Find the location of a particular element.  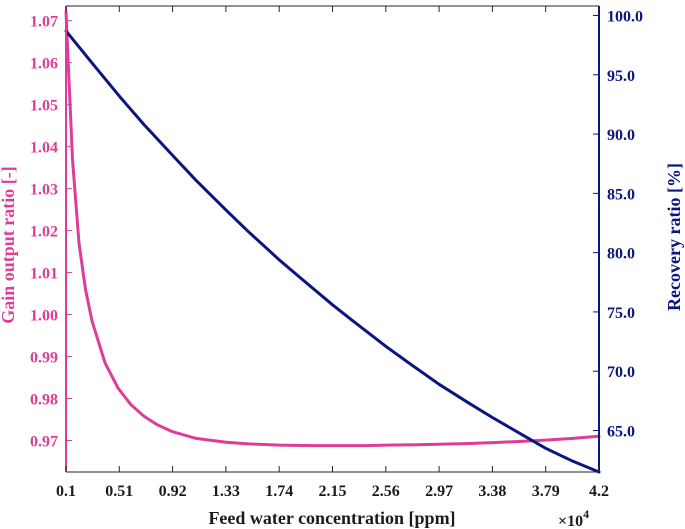

right-y-tick-label: 65.0 is located at coordinates (621, 431).